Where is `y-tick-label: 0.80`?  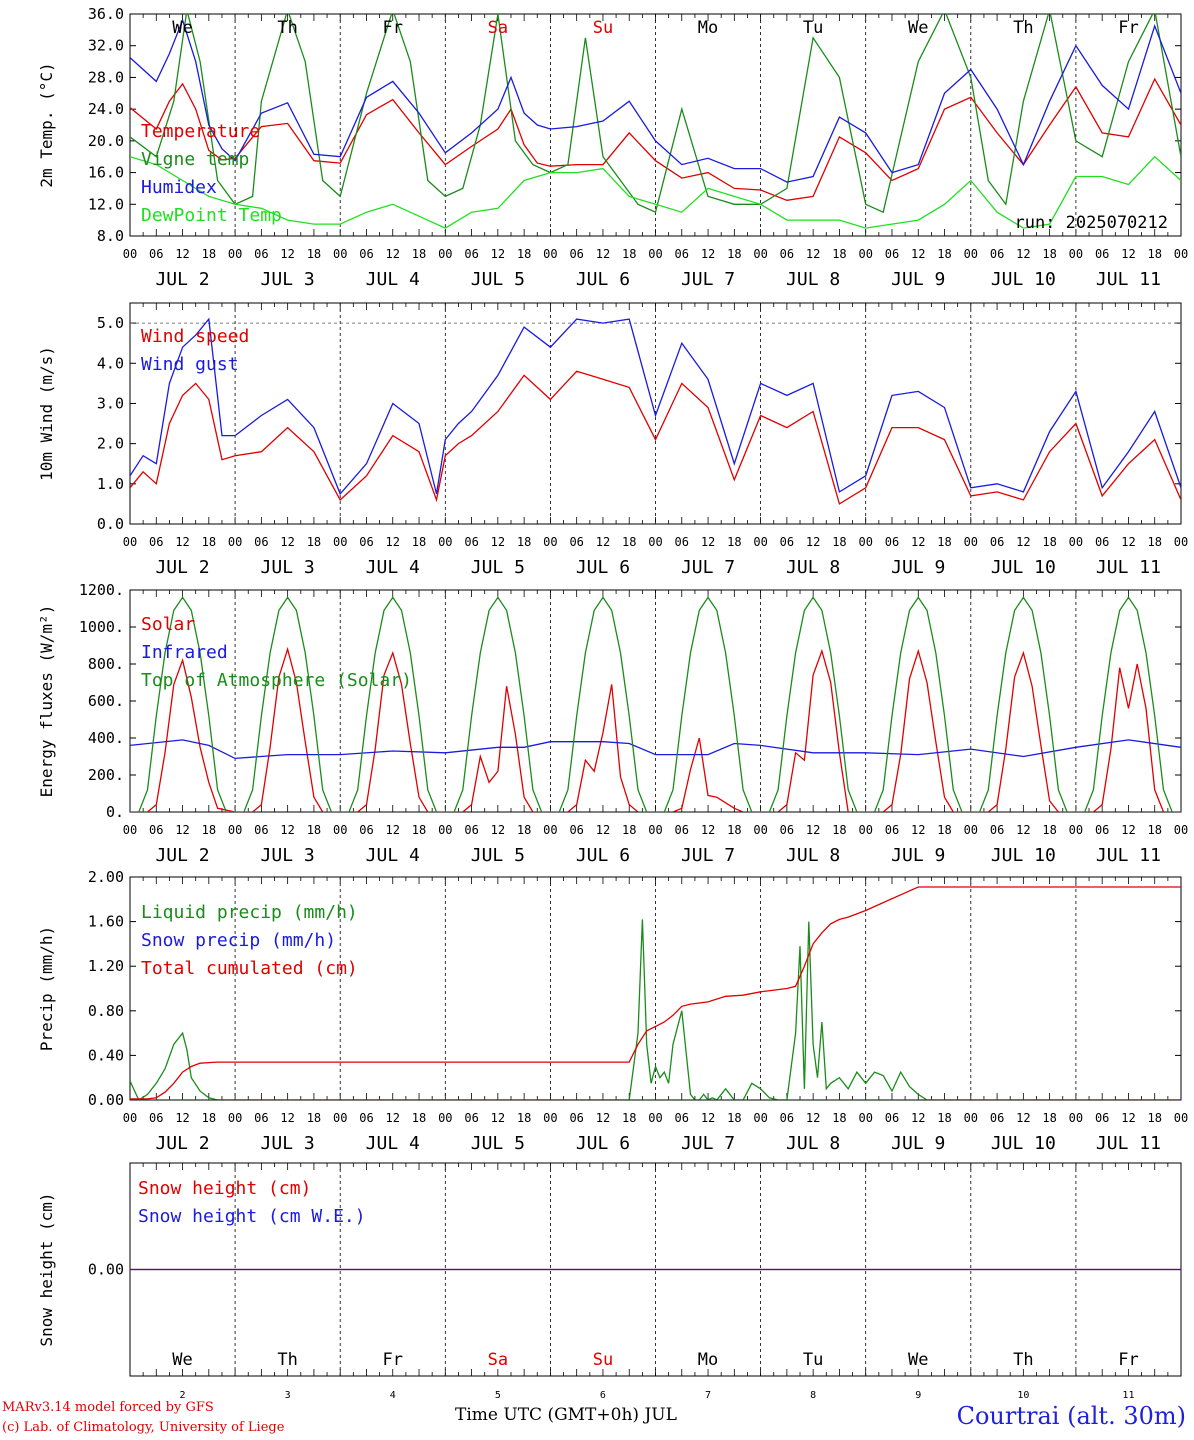
y-tick-label: 0.80 is located at coordinates (106, 1011).